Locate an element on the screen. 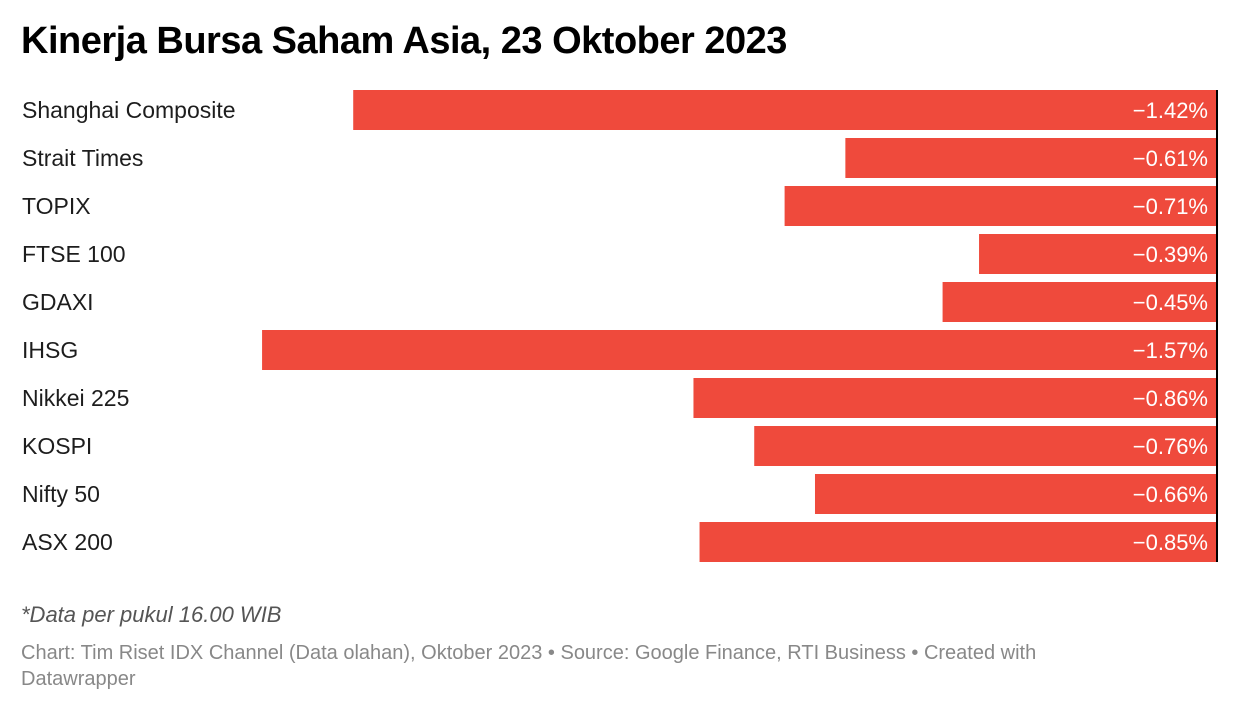  category-label: Strait Times is located at coordinates (82, 158).